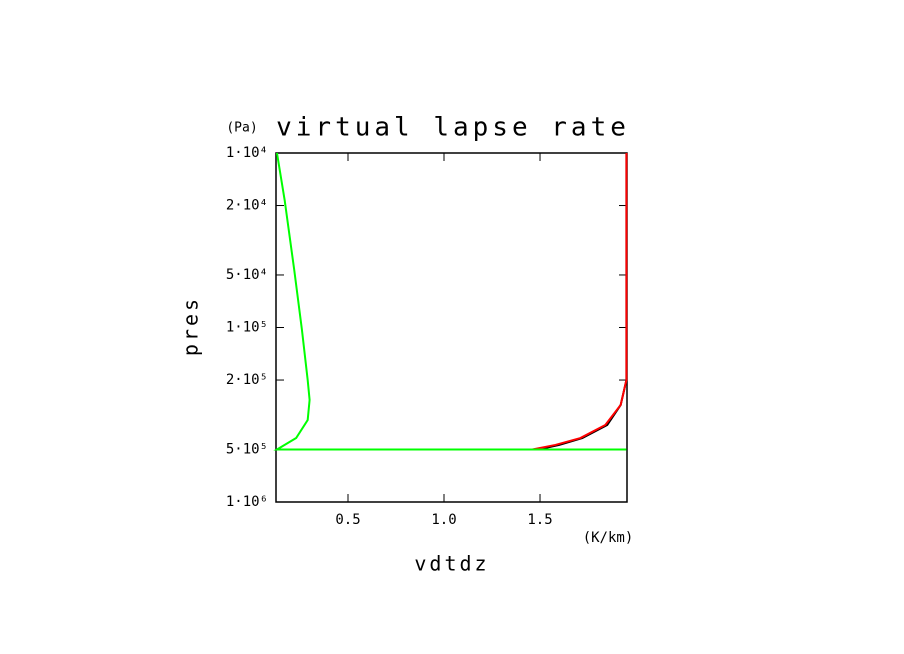  Describe the element at coordinates (451, 564) in the screenshot. I see `x-axis-label: vdtdz` at that location.